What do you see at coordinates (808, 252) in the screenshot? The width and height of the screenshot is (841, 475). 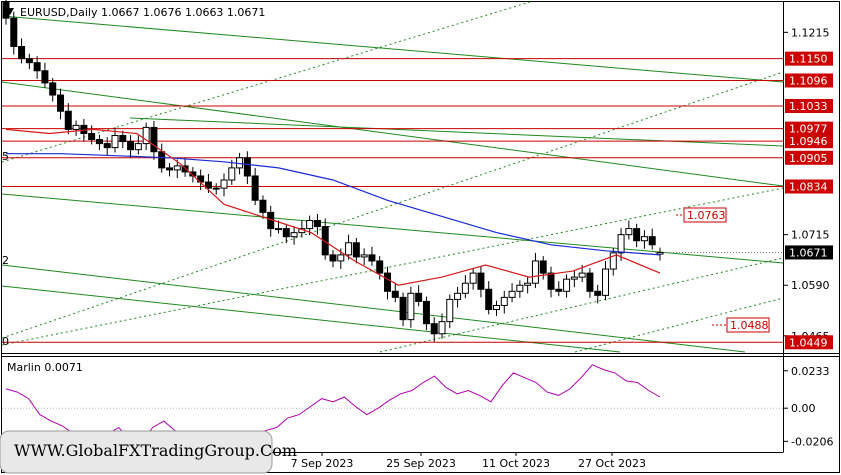 I see `current-price-label: 1.0671` at bounding box center [808, 252].